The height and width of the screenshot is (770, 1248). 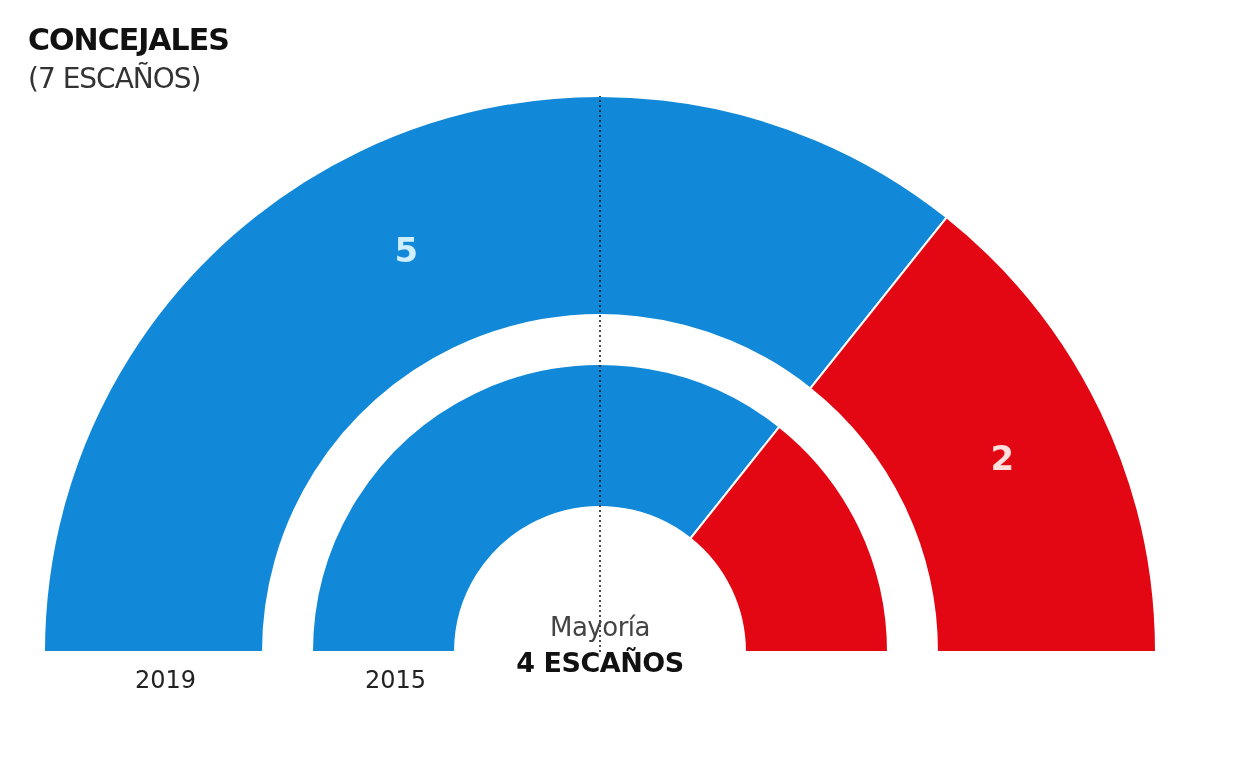 I want to click on chart-subtitle: (7 ESCAÑOS), so click(x=114, y=78).